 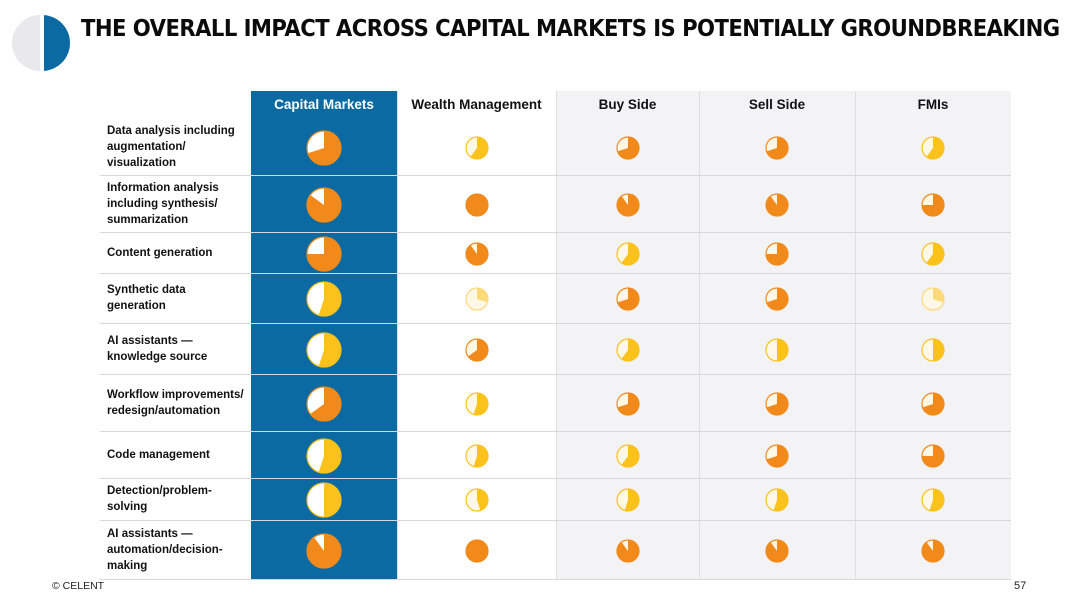 What do you see at coordinates (78, 586) in the screenshot?
I see `copyright-notice: © CELENT` at bounding box center [78, 586].